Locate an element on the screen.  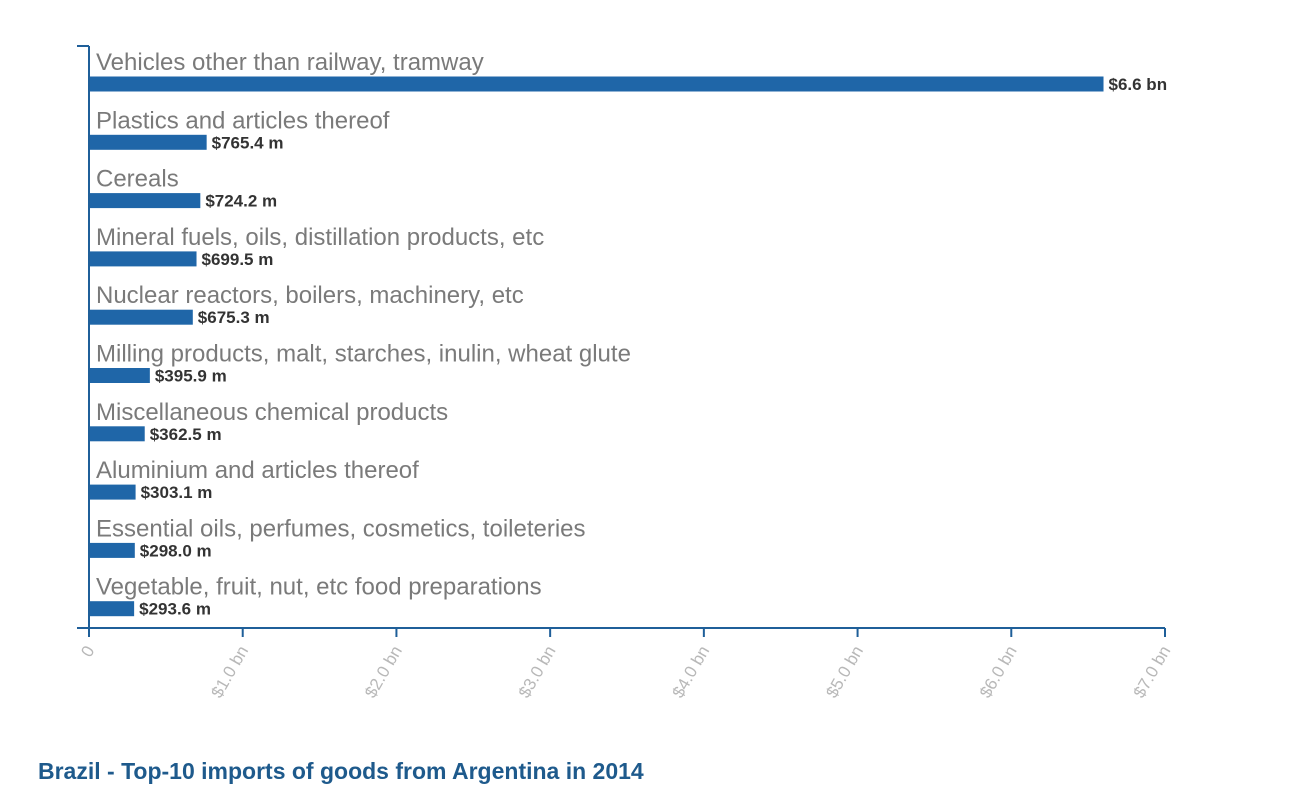
value-label: $724.2 m is located at coordinates (241, 201).